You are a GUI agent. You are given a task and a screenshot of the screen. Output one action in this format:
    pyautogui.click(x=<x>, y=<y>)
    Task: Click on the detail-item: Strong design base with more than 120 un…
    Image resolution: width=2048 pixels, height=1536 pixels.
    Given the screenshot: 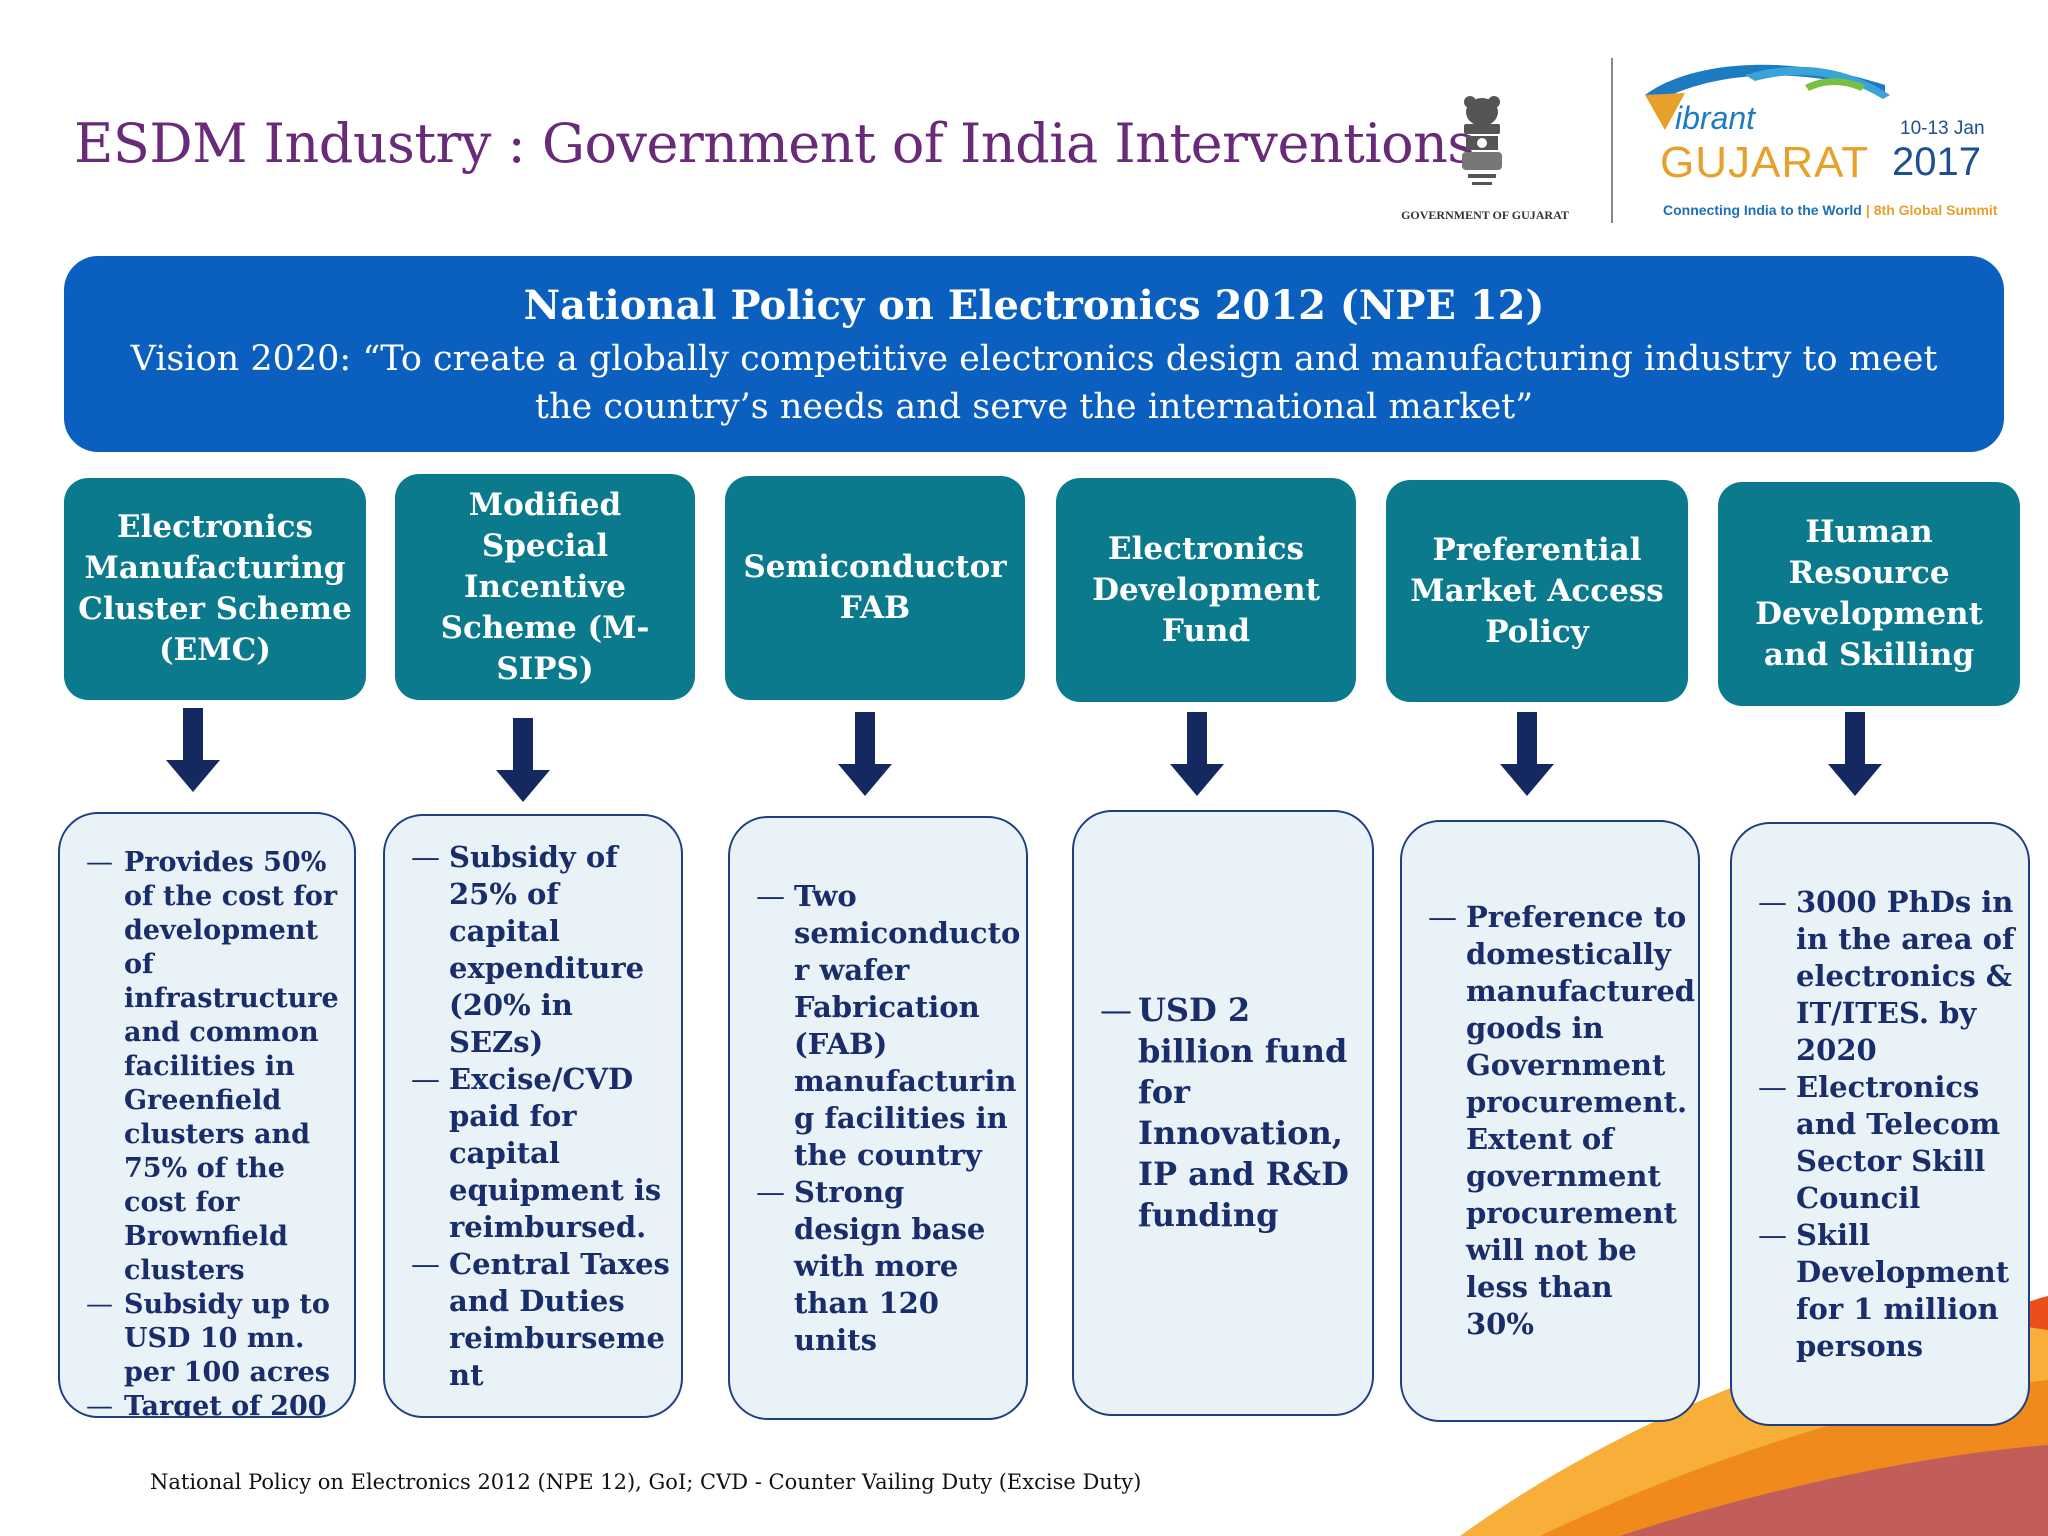 What is the action you would take?
    pyautogui.click(x=878, y=1266)
    